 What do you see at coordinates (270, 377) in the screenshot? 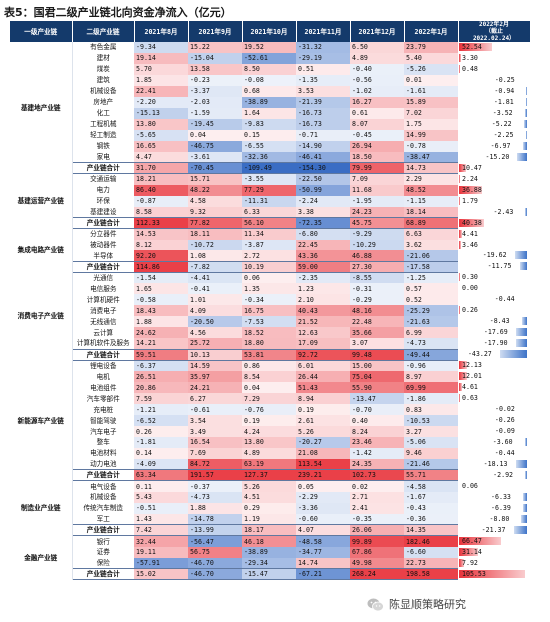
I see `table-row: 电机 26.51 35.97 8.54 26.44 75.04 8.97 12.01` at bounding box center [270, 377].